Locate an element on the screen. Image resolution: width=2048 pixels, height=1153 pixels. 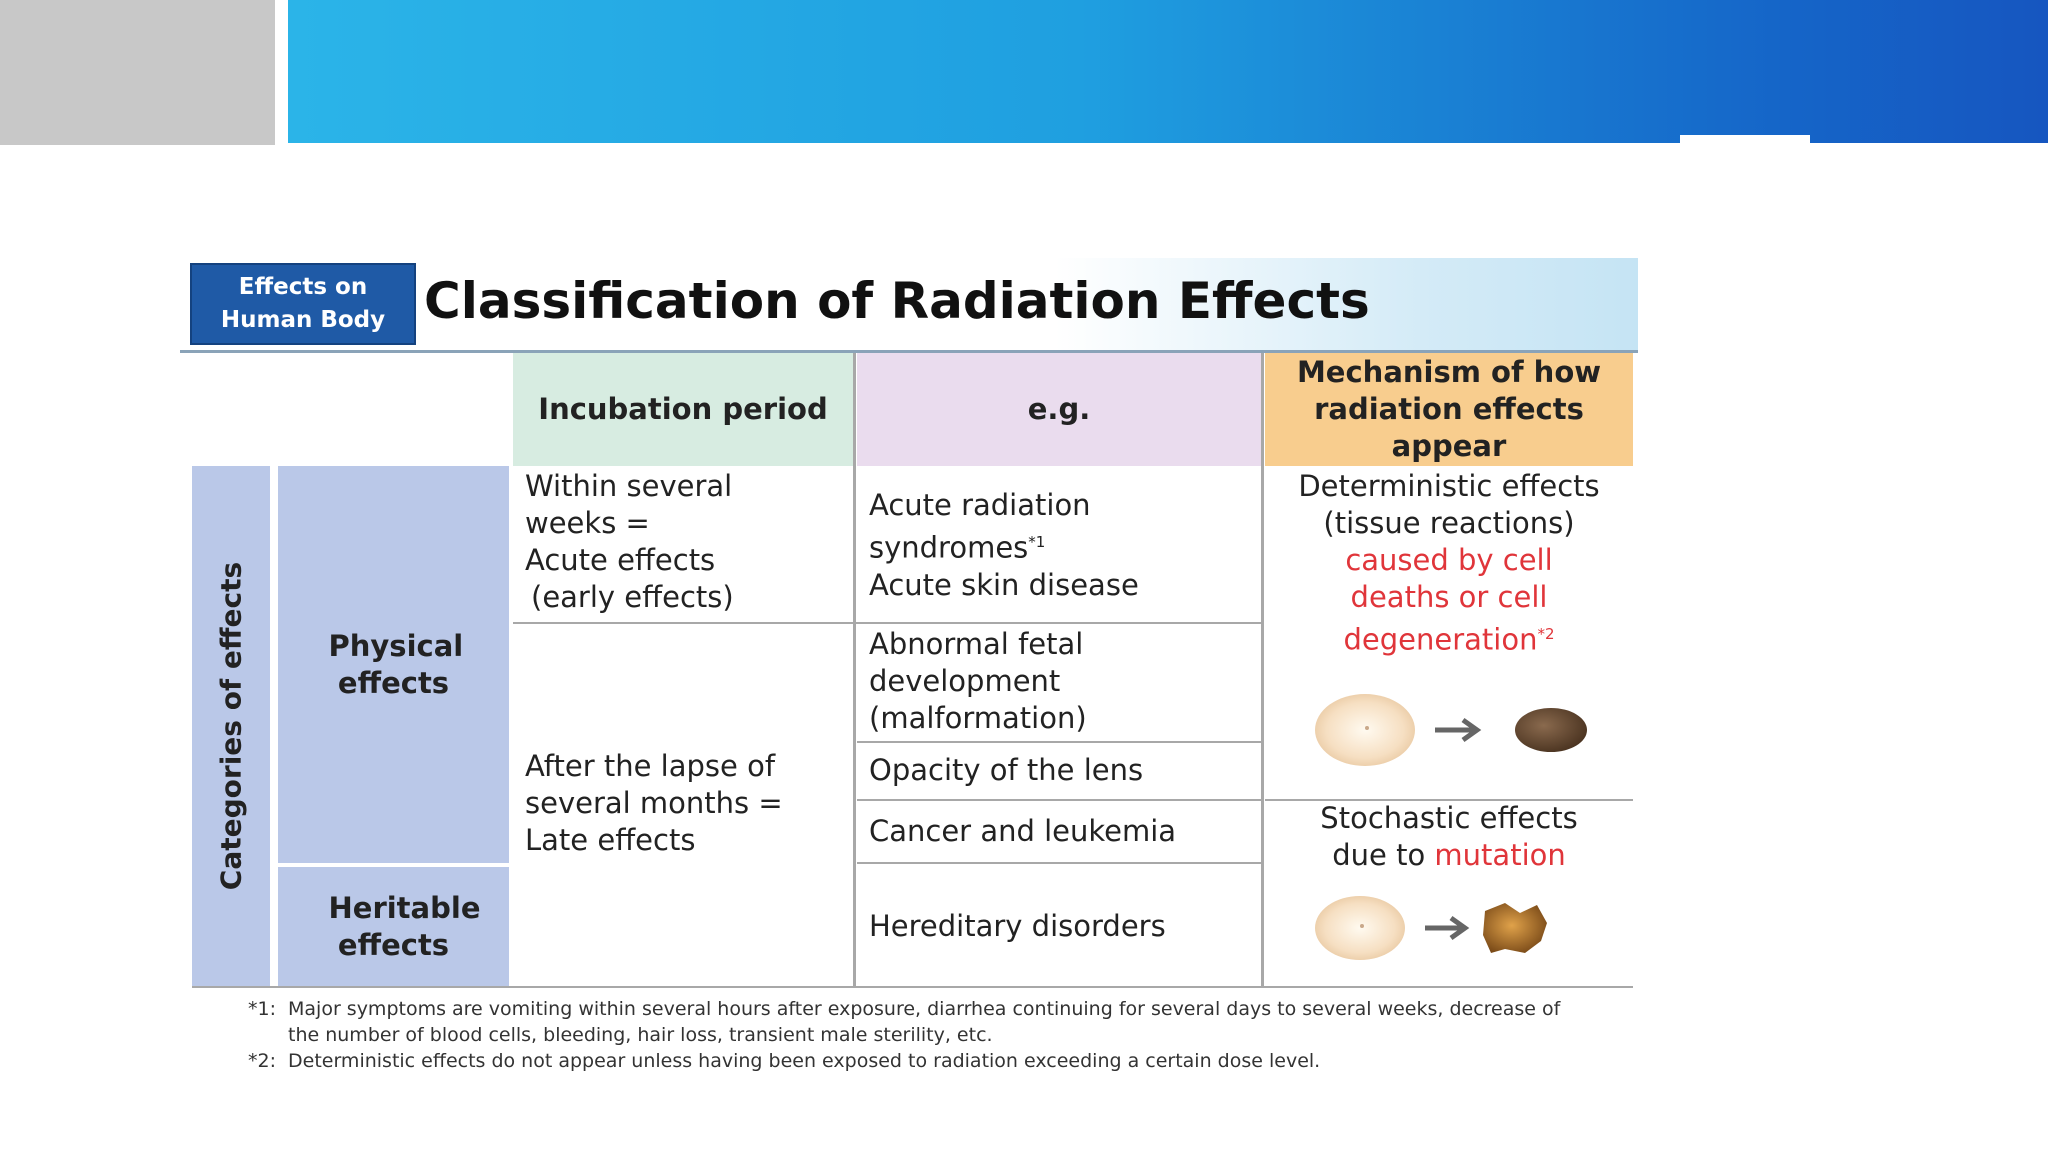
corner-gray-block is located at coordinates (137, 72).